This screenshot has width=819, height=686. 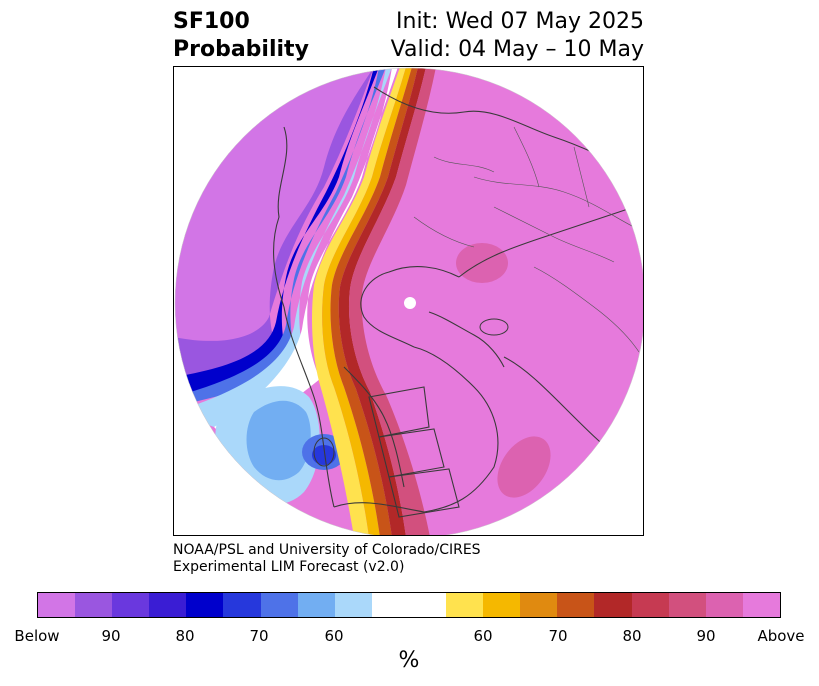 I want to click on country-borders, so click(x=526, y=239).